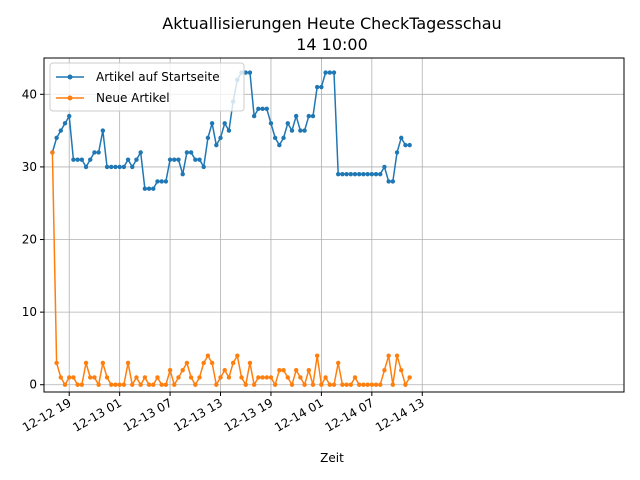  What do you see at coordinates (133, 98) in the screenshot?
I see `legend-label-neue: Neue Artikel` at bounding box center [133, 98].